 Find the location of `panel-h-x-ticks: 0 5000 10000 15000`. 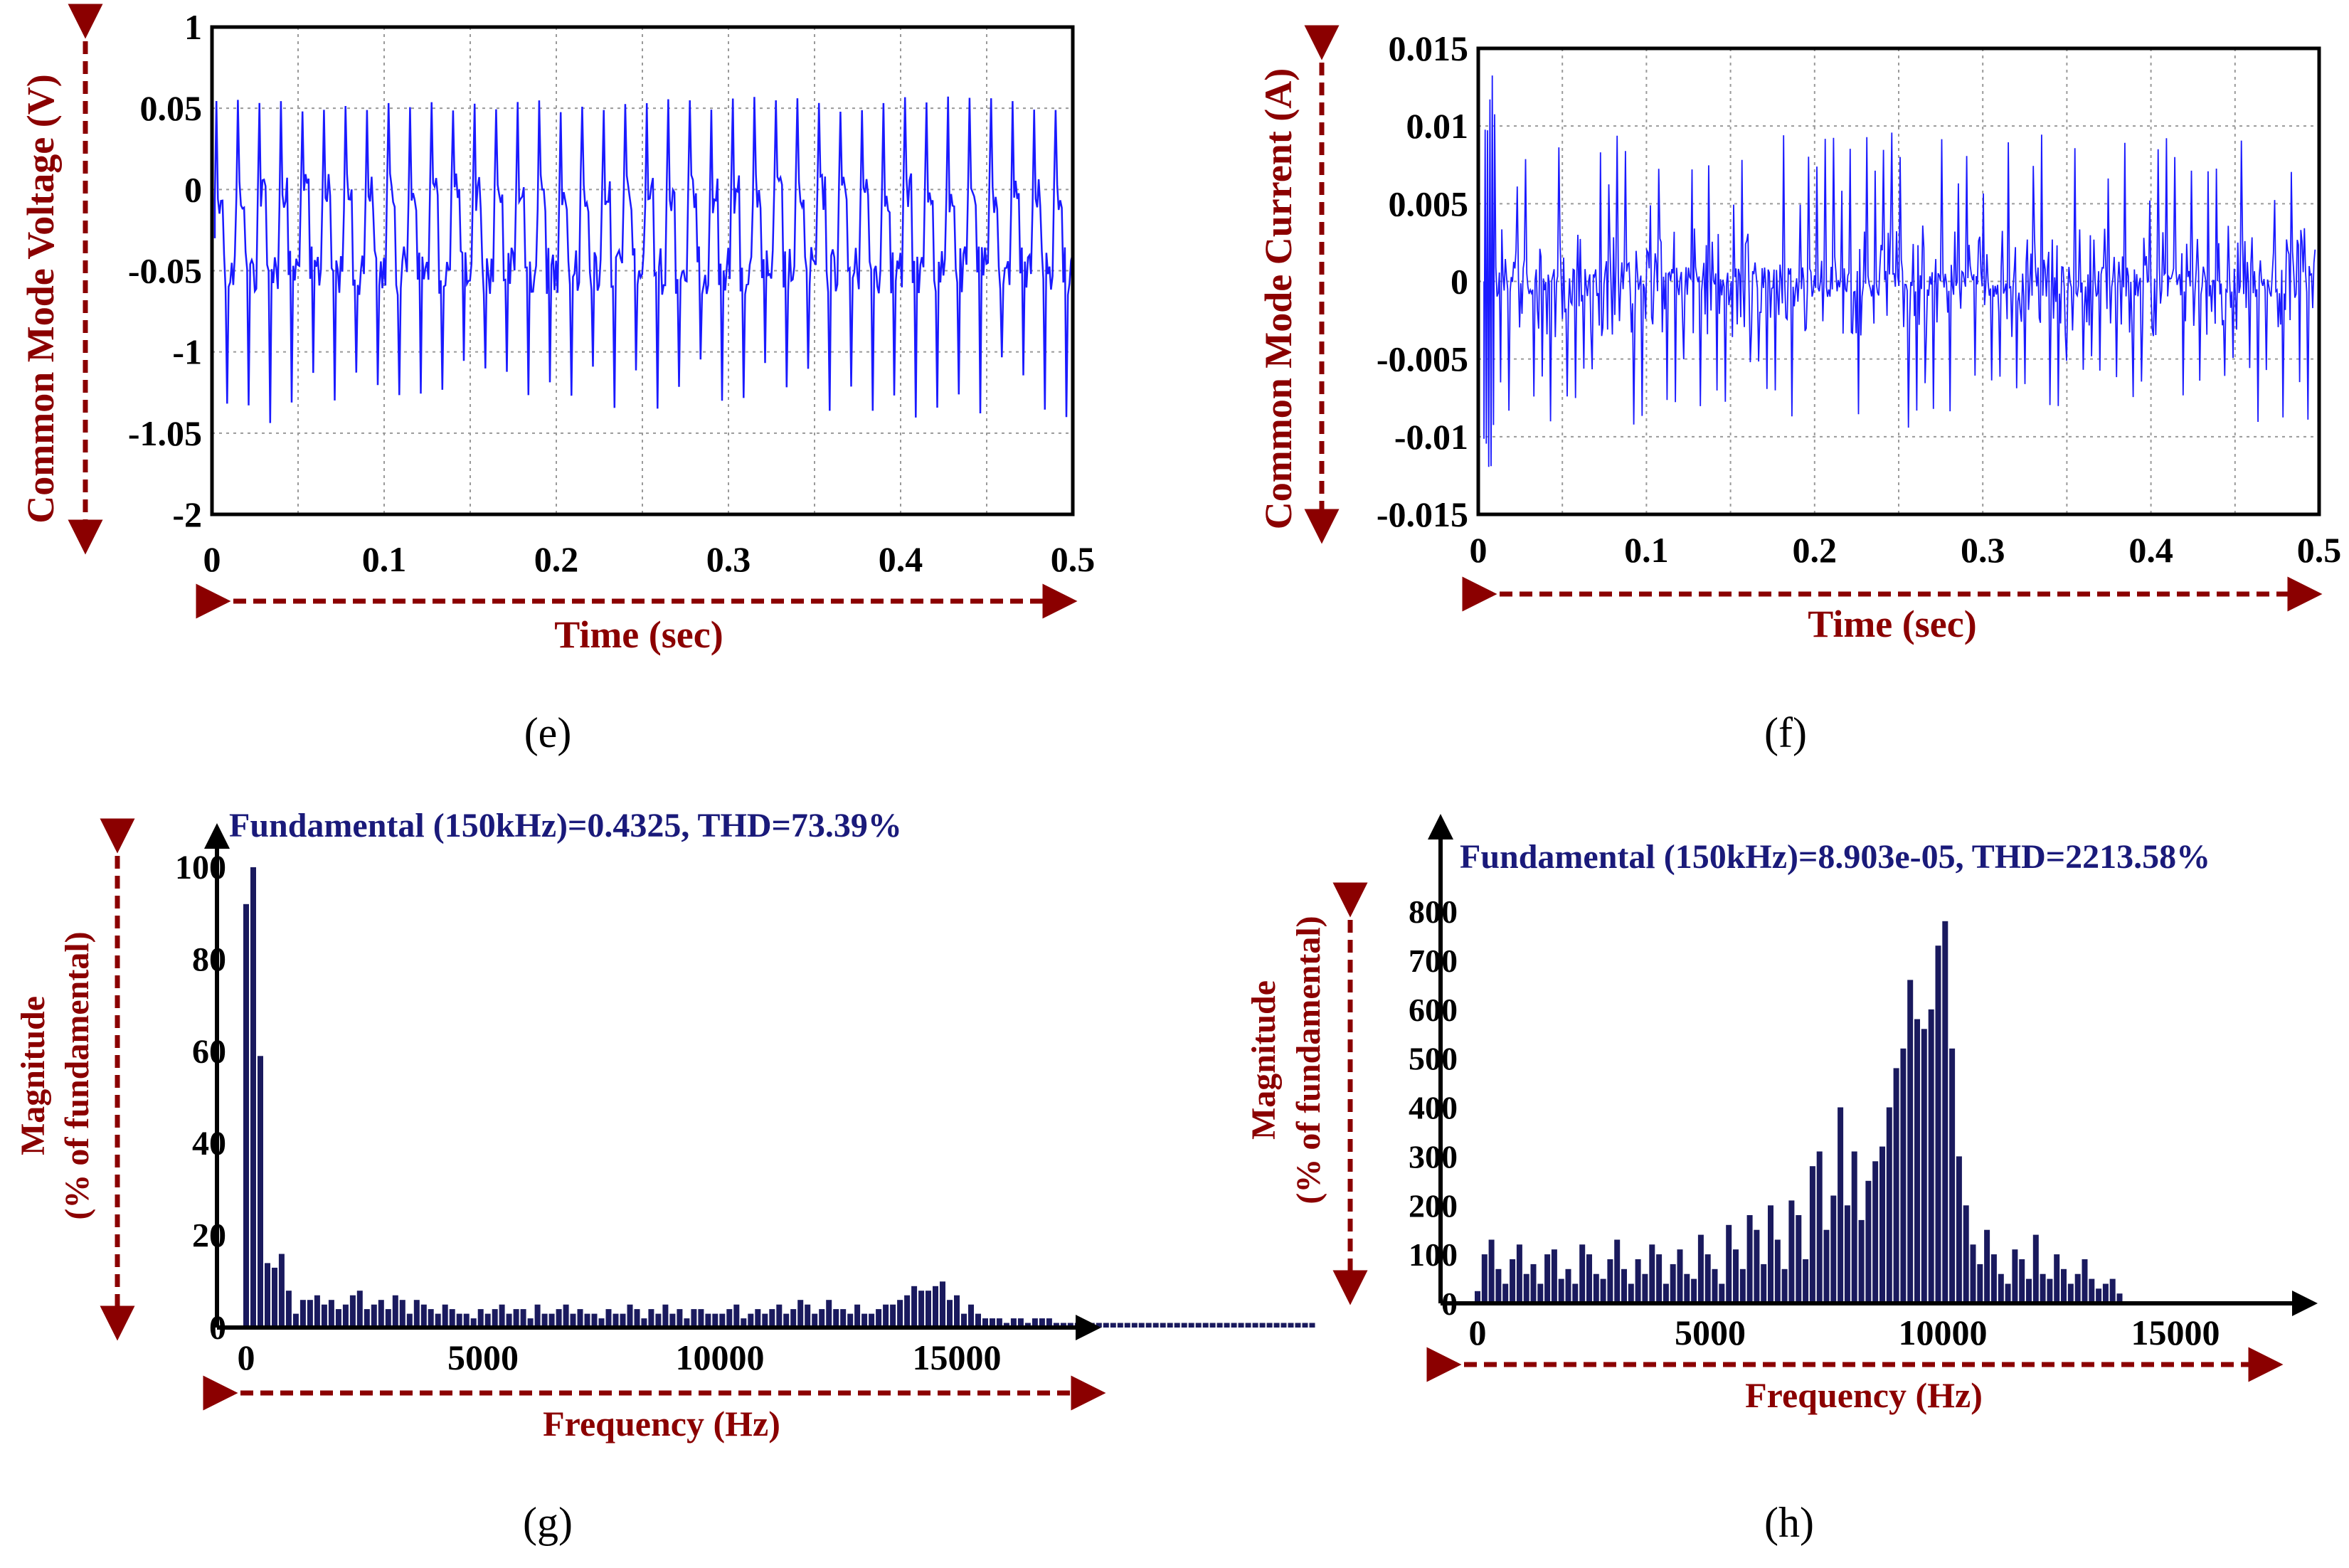

panel-h-x-ticks: 0 5000 10000 15000 is located at coordinates (1844, 1332).